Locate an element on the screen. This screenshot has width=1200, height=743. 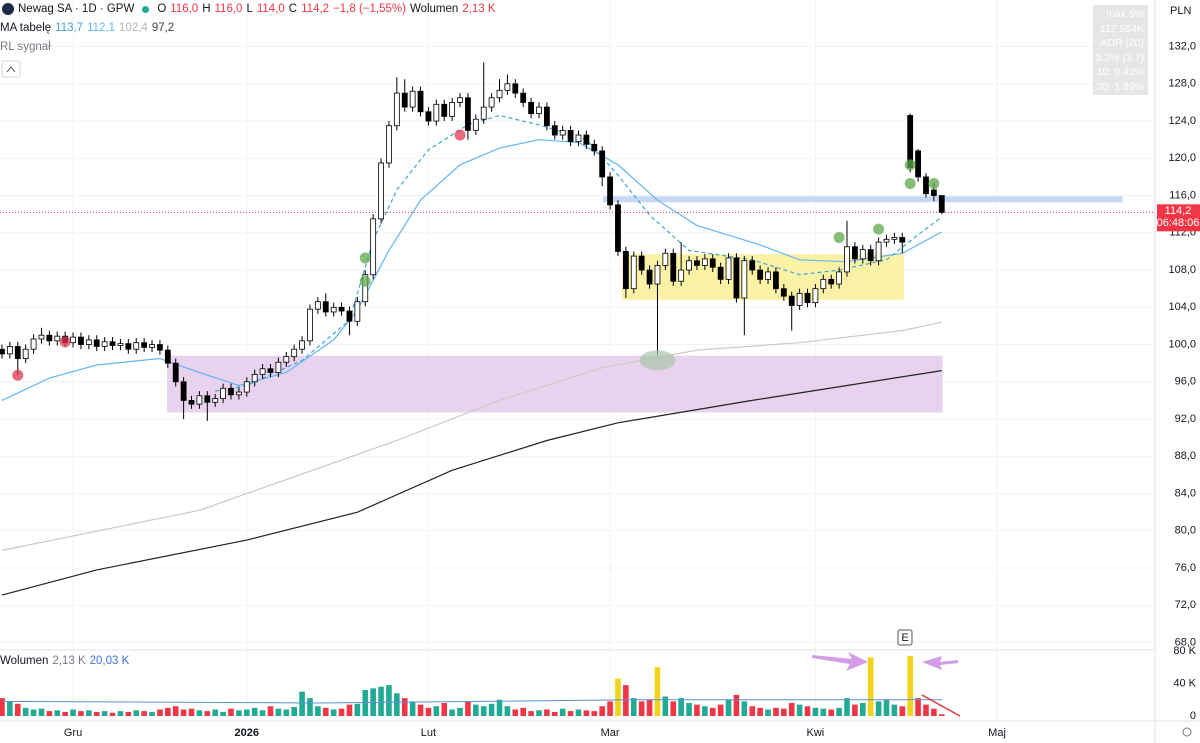
collapse-button is located at coordinates (11, 69).